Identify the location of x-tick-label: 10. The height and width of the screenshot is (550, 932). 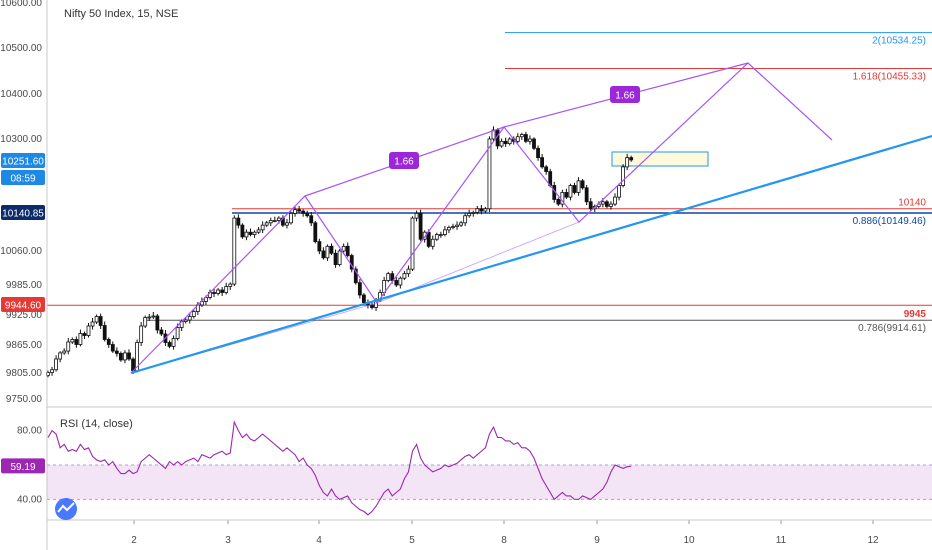
(689, 540).